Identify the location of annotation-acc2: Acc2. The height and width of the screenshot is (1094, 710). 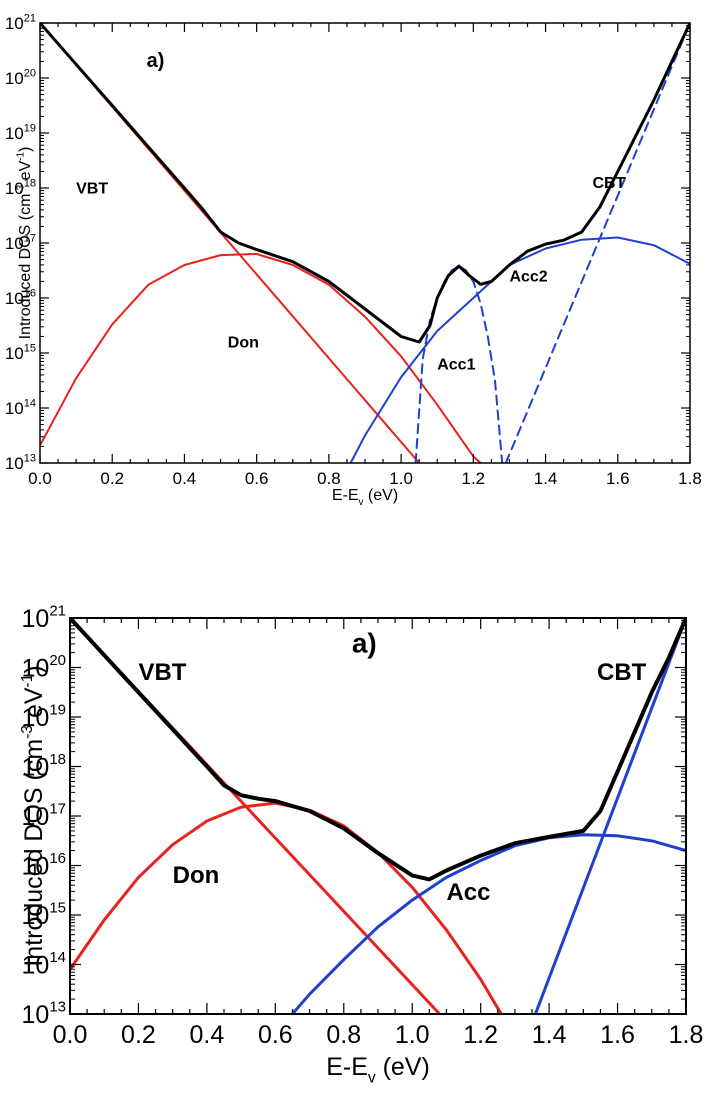
(528, 277).